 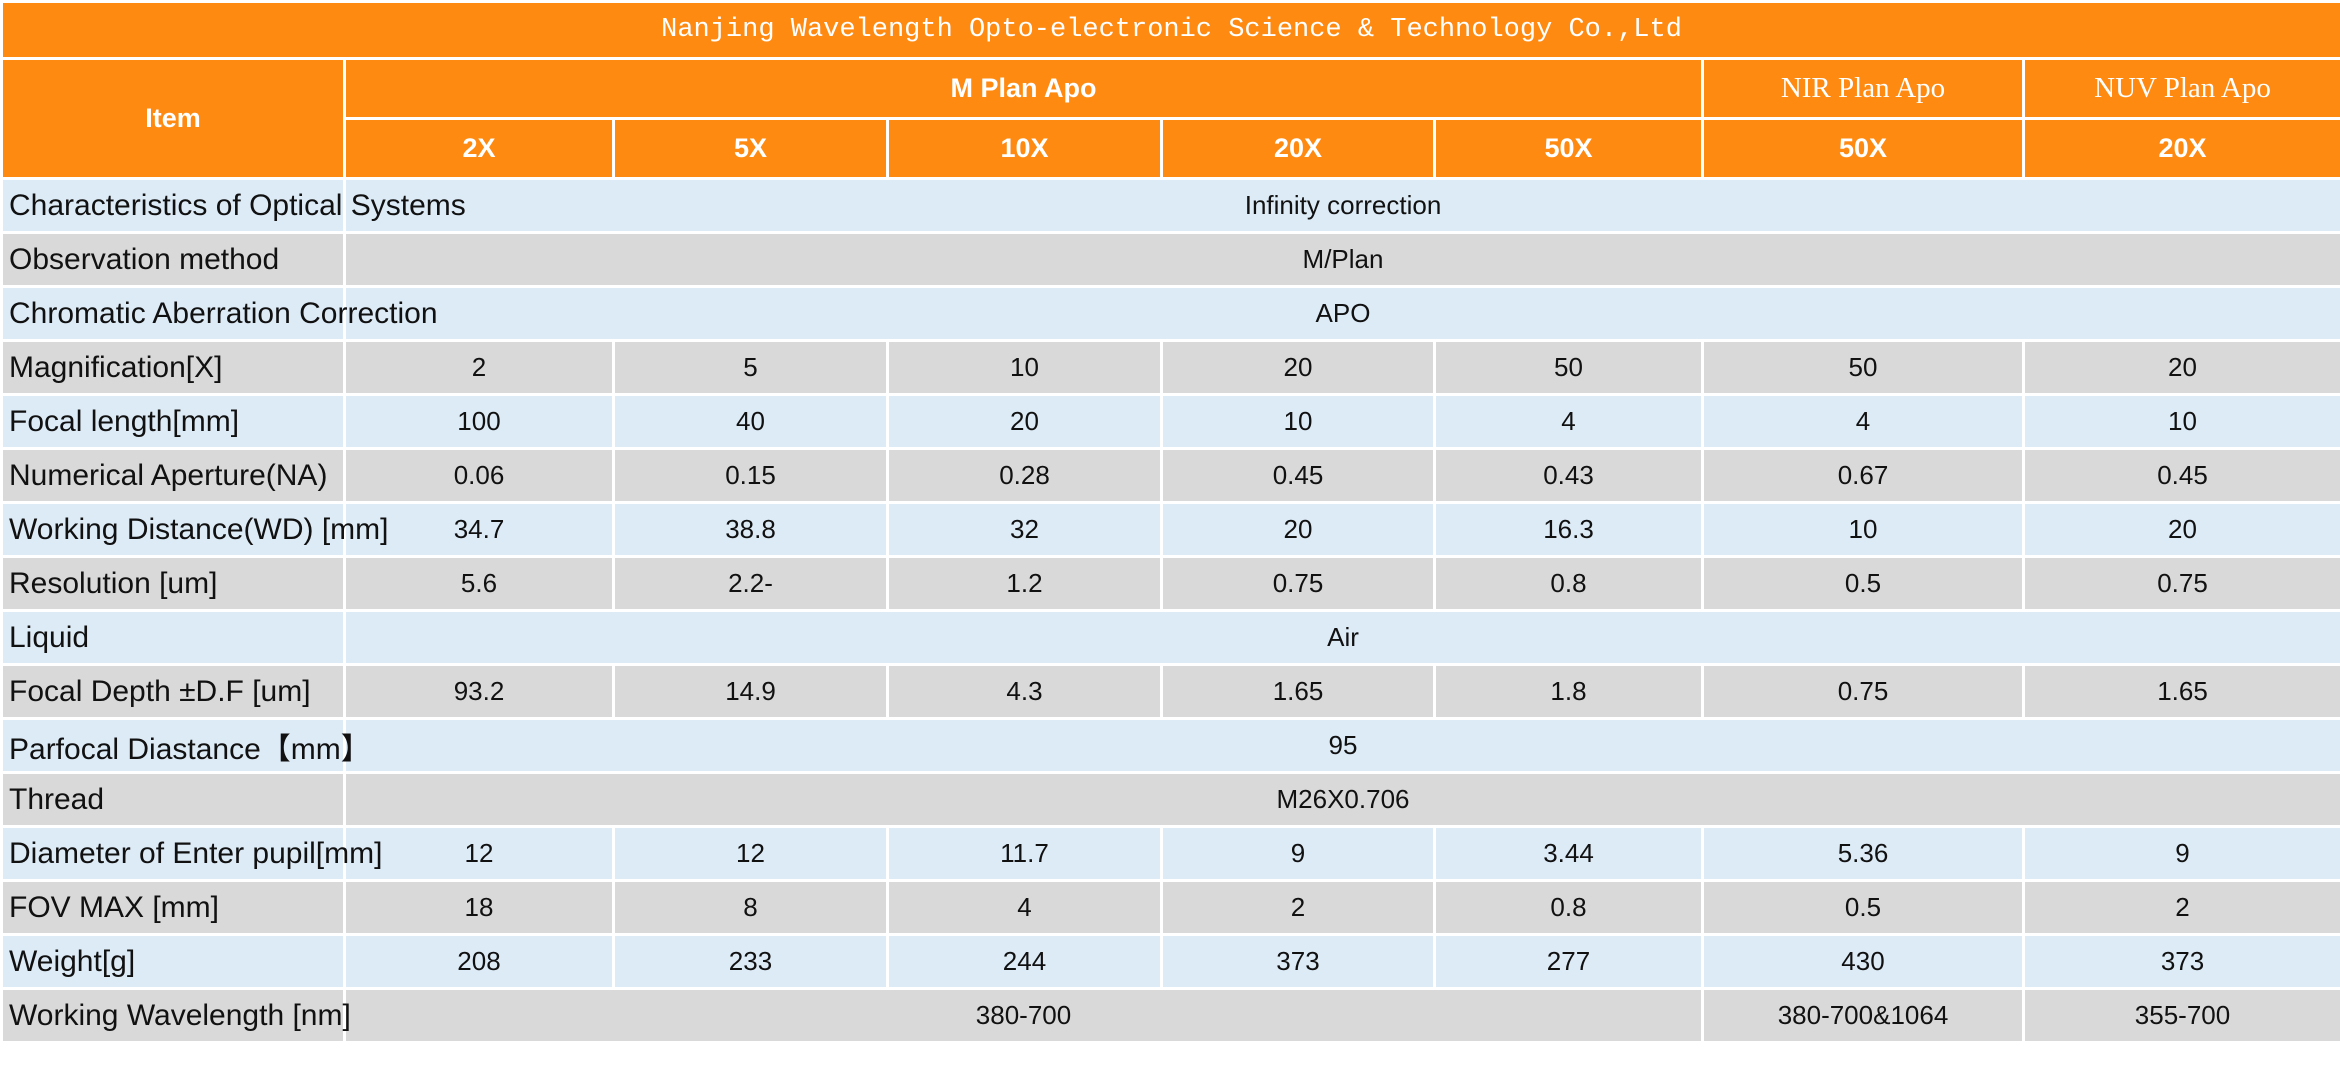 I want to click on table-row: Magnification[X] 2 5 10 20 50 50 20, so click(x=1170, y=367).